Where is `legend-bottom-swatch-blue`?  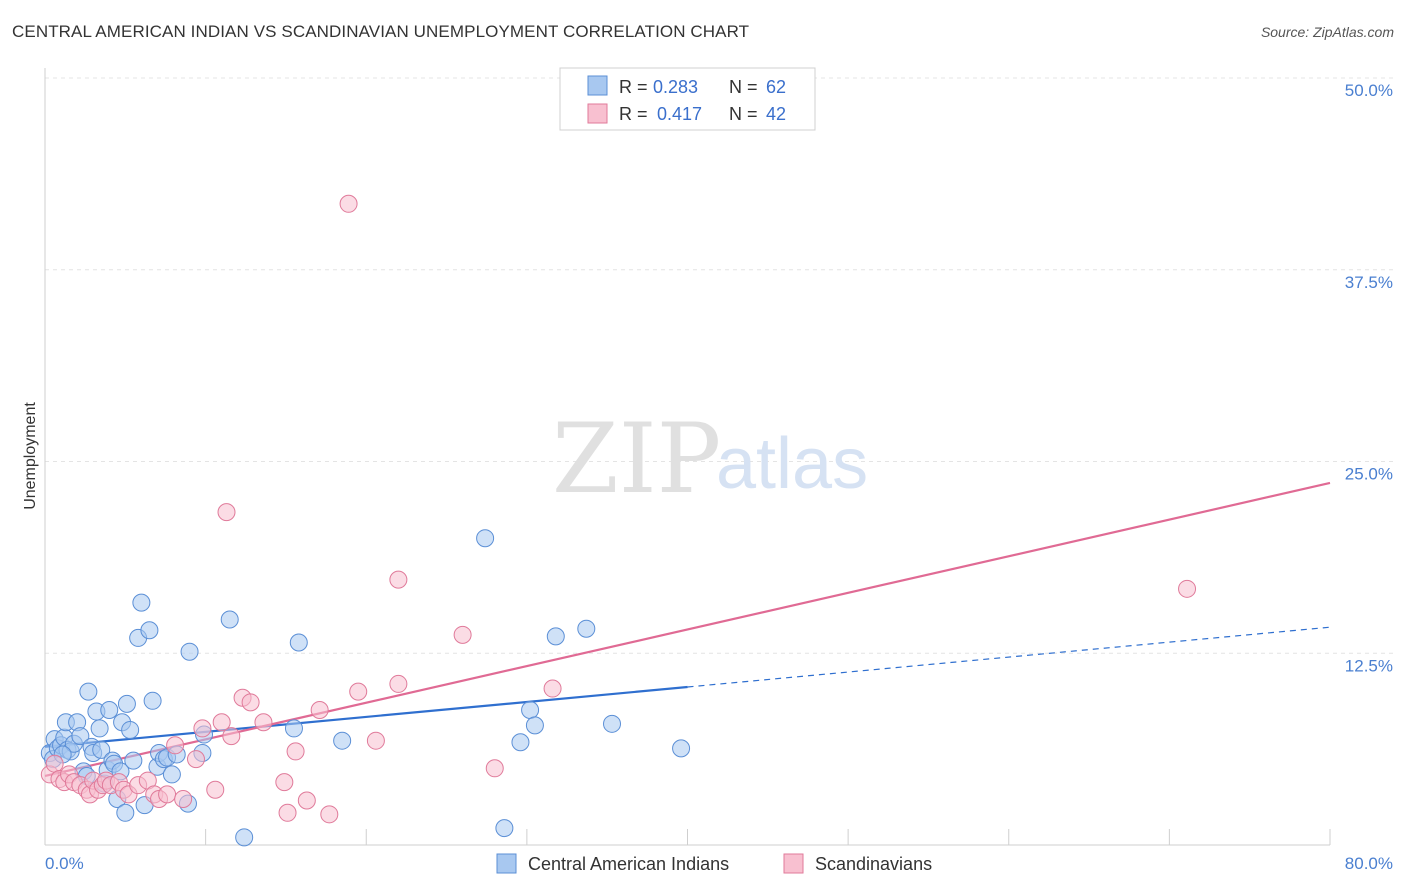 legend-bottom-swatch-blue is located at coordinates (506, 863).